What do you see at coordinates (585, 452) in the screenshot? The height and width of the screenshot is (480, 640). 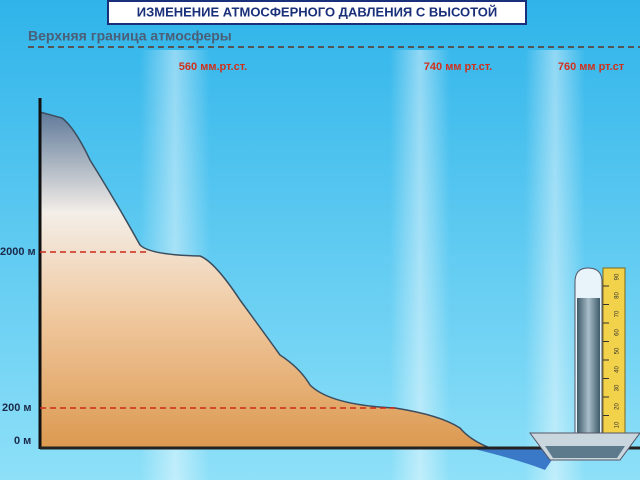 I see `basin-mercury` at bounding box center [585, 452].